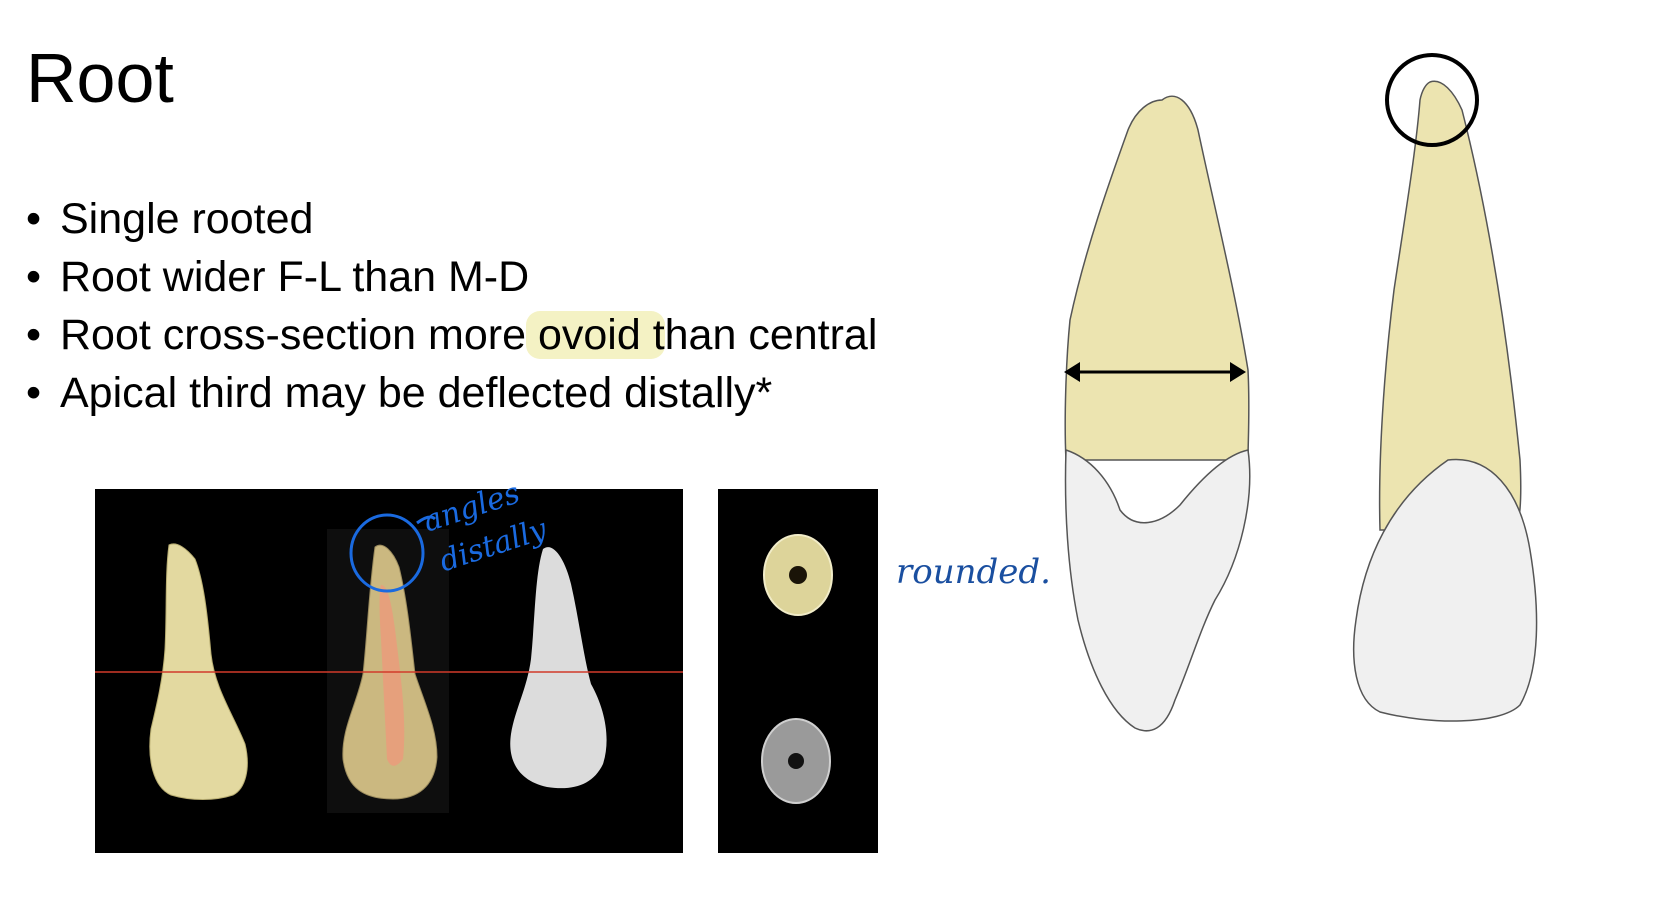  Describe the element at coordinates (1445, 590) in the screenshot. I see `crown-illustration-right` at that location.